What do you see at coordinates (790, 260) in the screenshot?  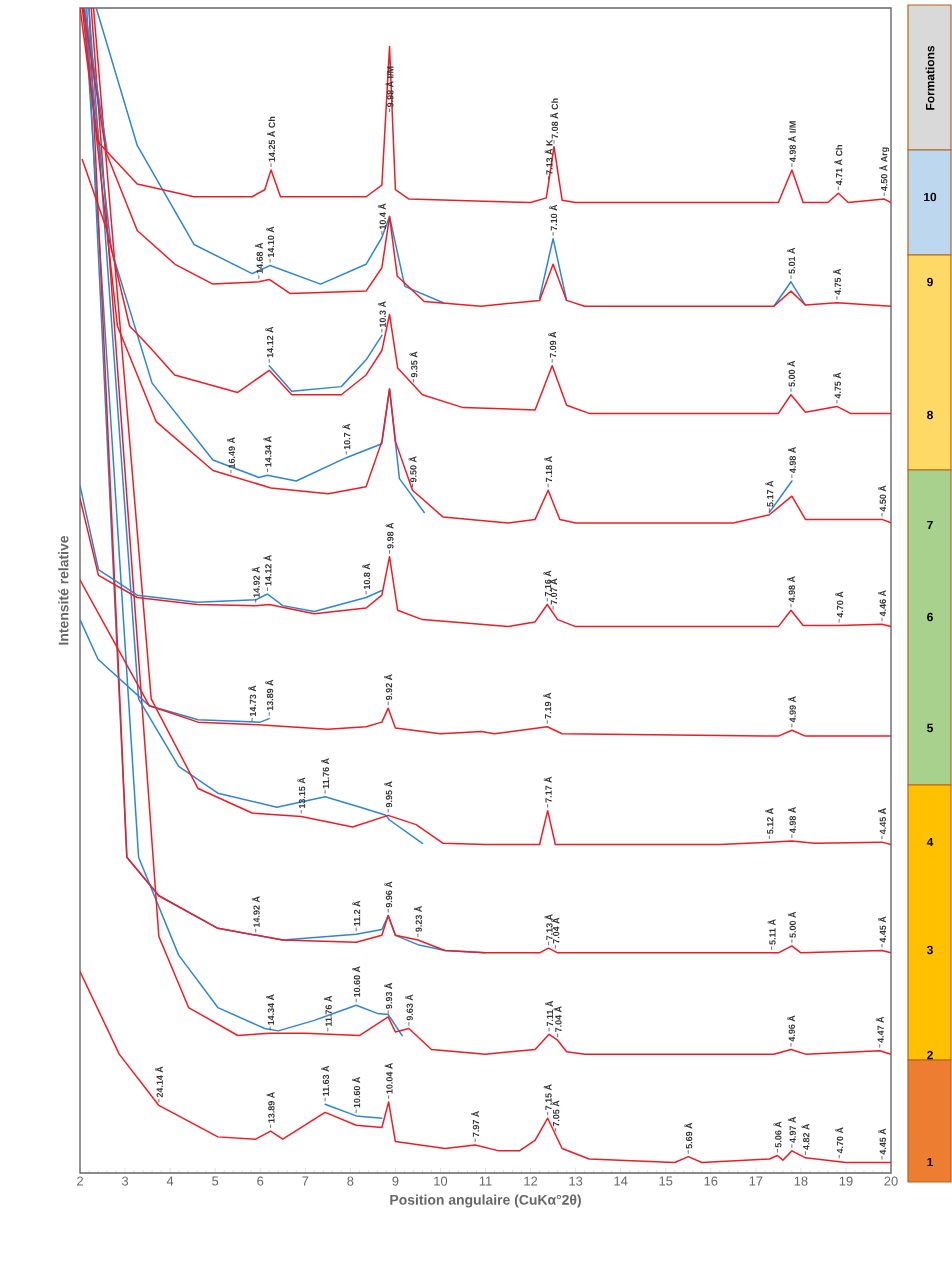 I see `annotation: 5.01 Å` at bounding box center [790, 260].